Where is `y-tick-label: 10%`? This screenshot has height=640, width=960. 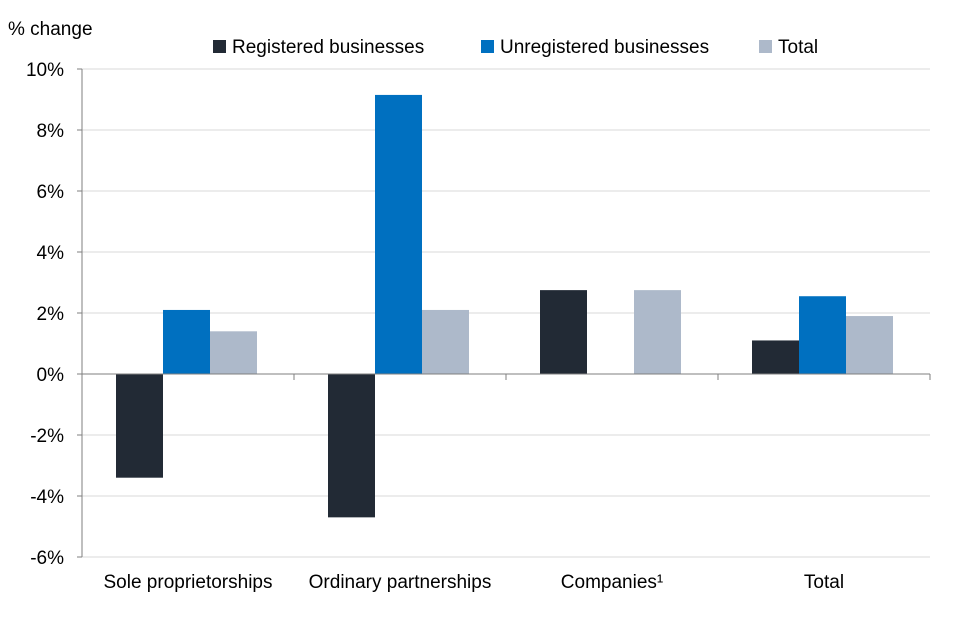
y-tick-label: 10% is located at coordinates (45, 70).